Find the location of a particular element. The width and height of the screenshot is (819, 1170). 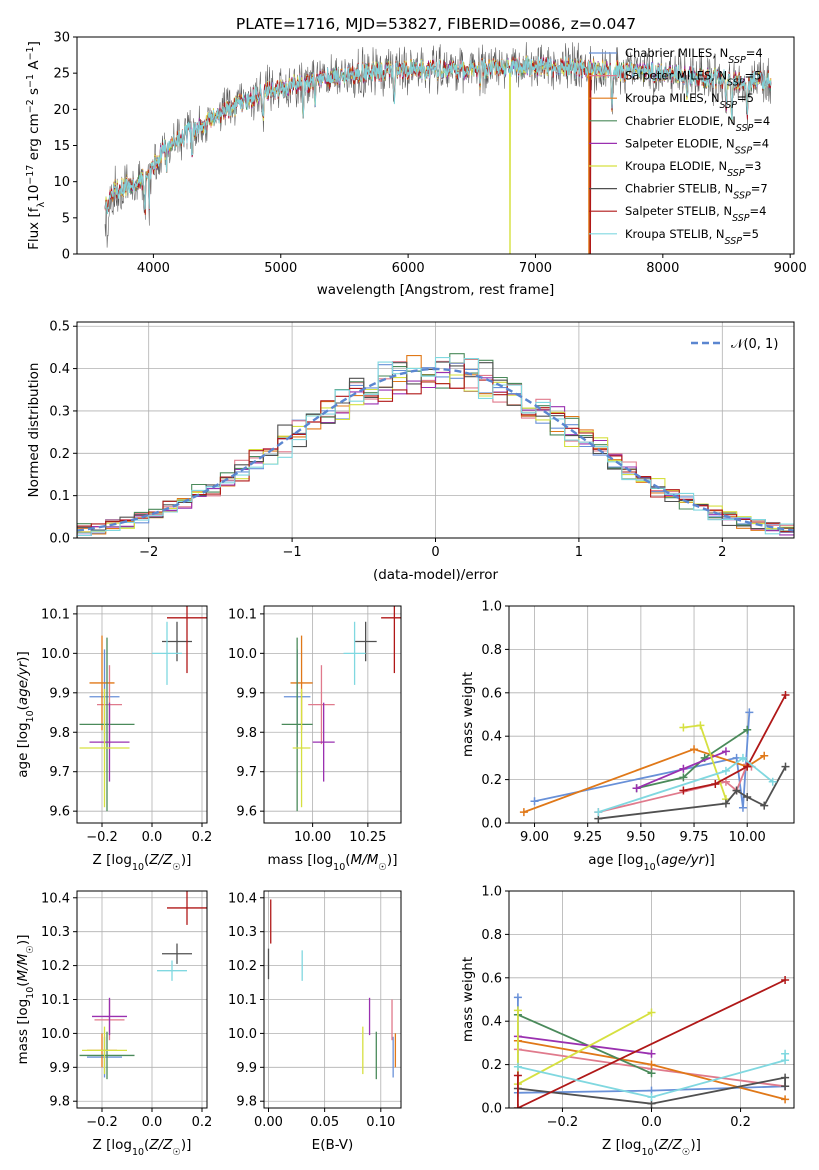

label-part: E(B-V) is located at coordinates (333, 1145).